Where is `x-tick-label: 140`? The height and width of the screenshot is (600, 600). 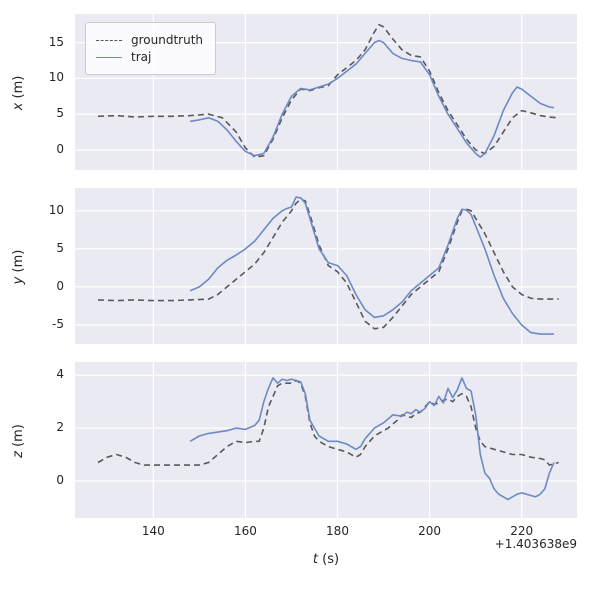
x-tick-label: 140 is located at coordinates (153, 531).